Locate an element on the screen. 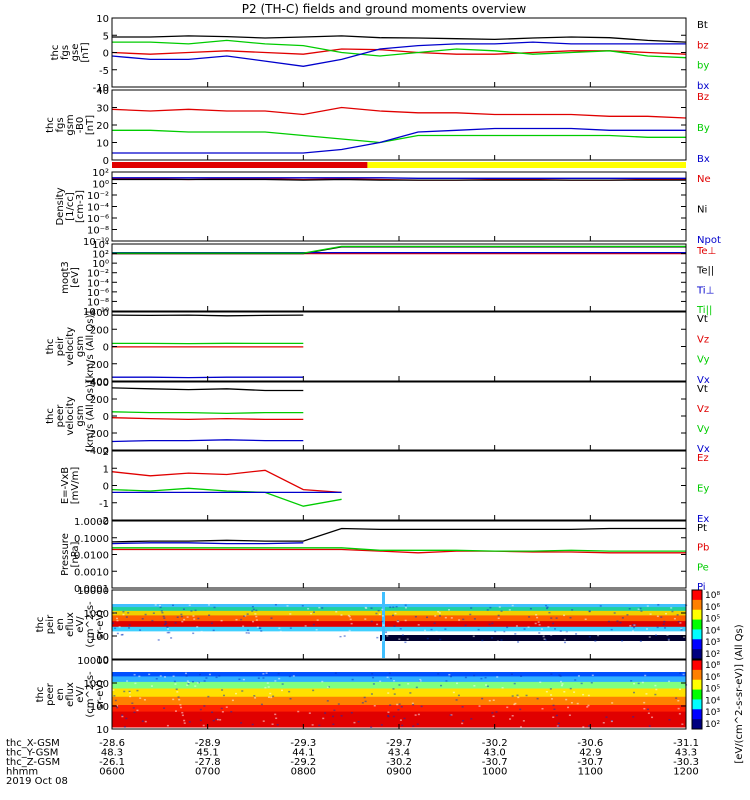  footer-row-label: thc_X-GSM is located at coordinates (33, 743).